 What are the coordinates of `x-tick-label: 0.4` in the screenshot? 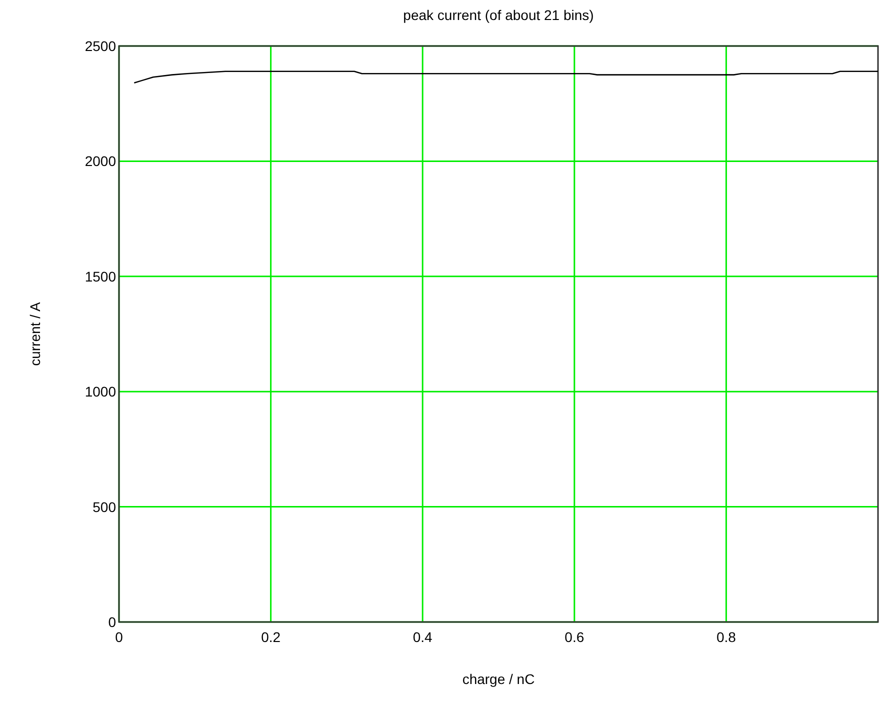 It's located at (422, 637).